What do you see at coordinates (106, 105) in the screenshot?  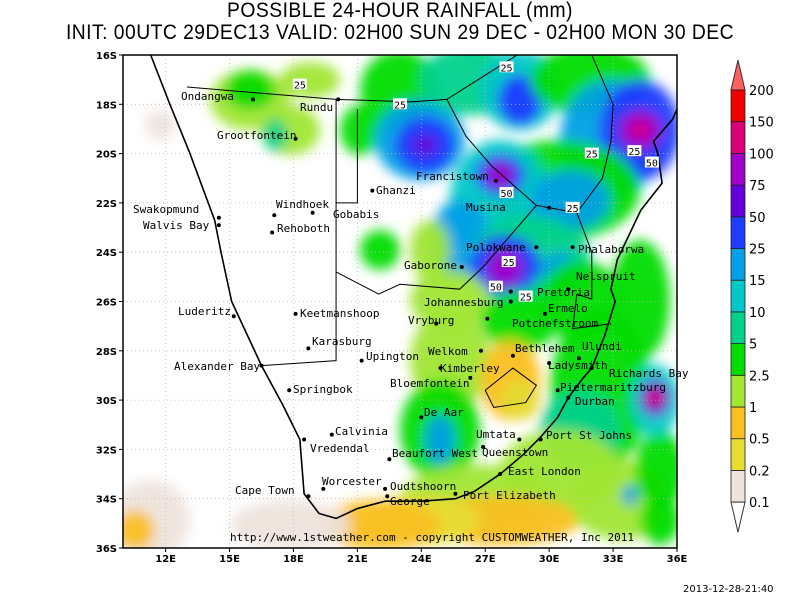 I see `lat-tick-label: 18S` at bounding box center [106, 105].